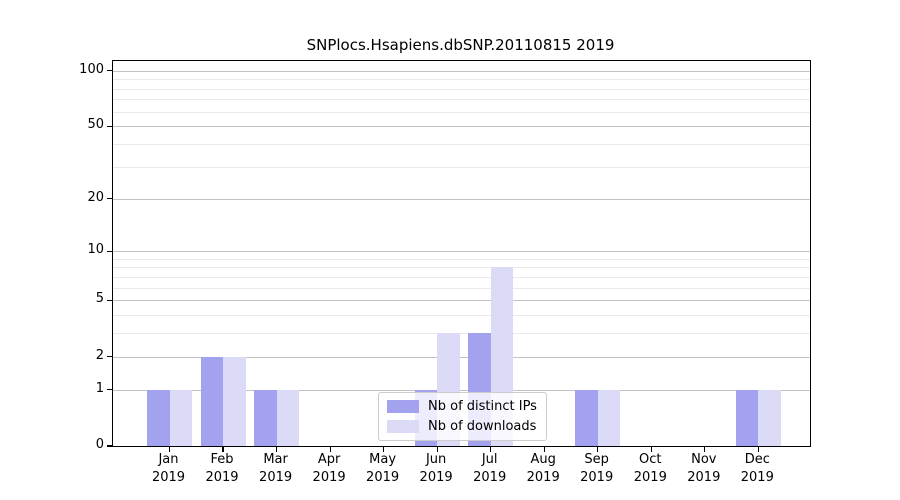  What do you see at coordinates (705, 450) in the screenshot?
I see `x-tick-nov` at bounding box center [705, 450].